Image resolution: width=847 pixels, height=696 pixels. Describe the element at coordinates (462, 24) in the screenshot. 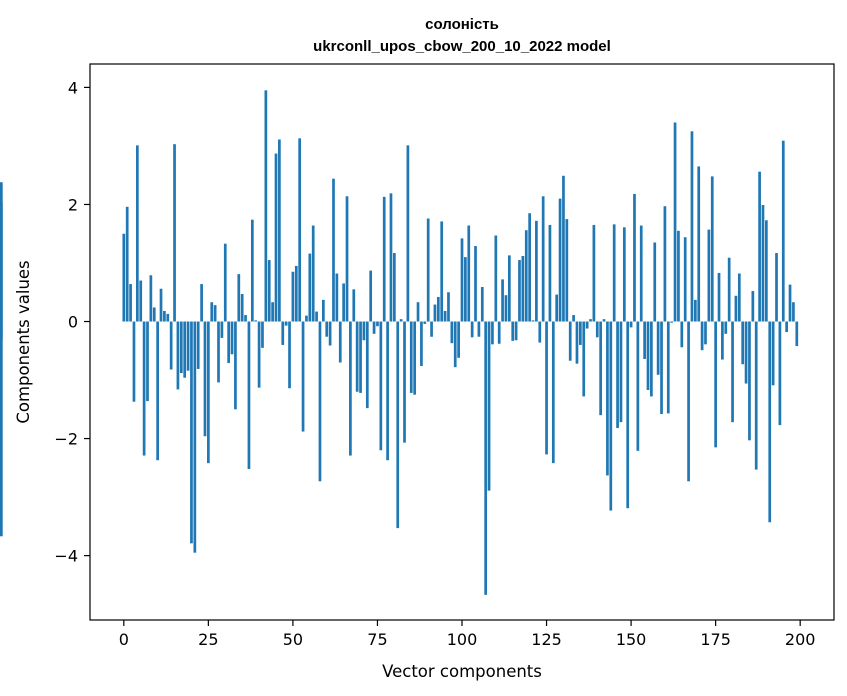

I see `chart-title: солоність` at that location.